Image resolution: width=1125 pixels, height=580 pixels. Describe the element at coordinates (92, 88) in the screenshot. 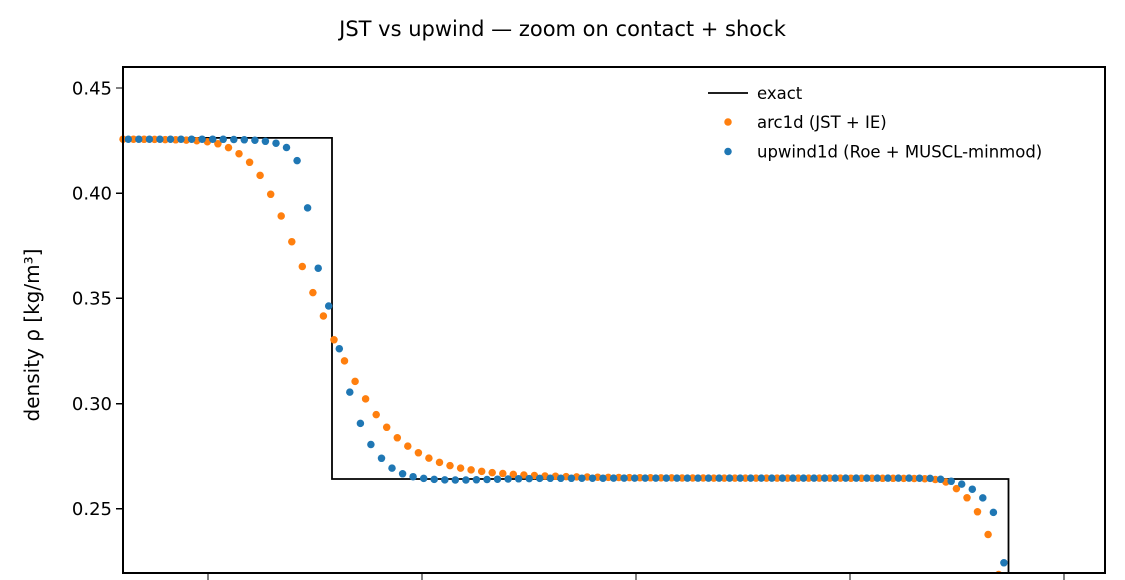

I see `y-tick-label: 0.45` at that location.